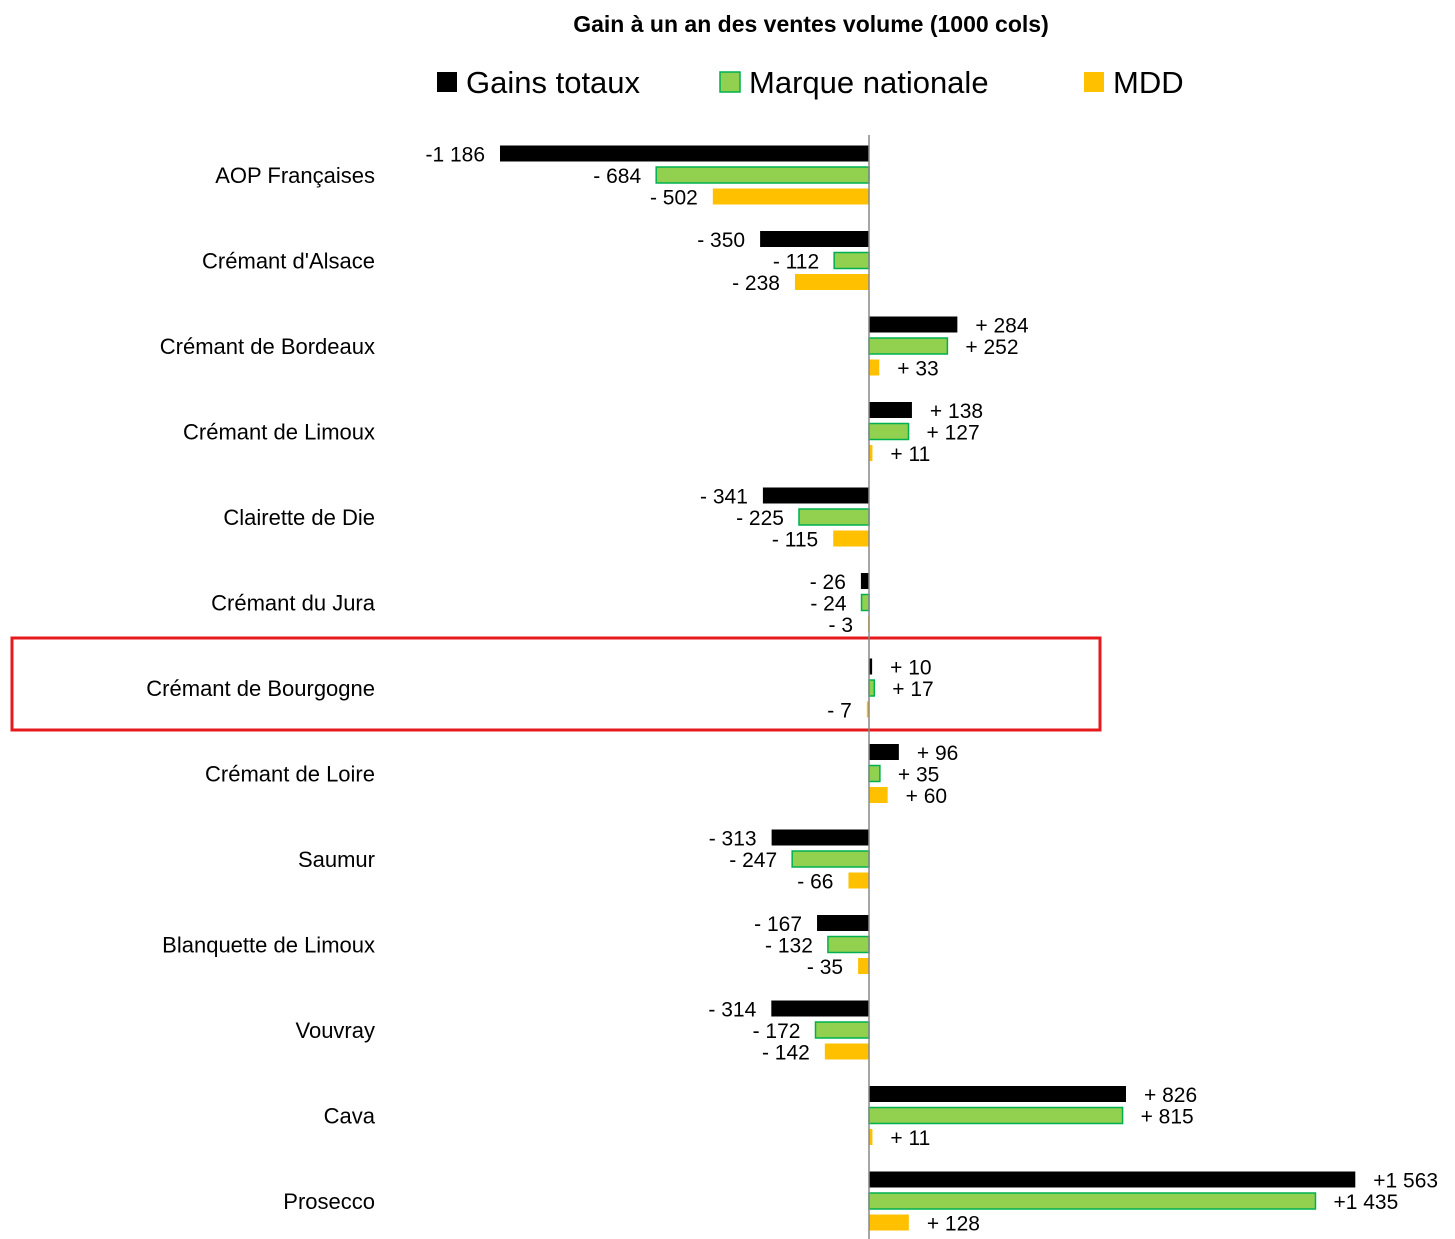  I want to click on data-label: + 127, so click(953, 433).